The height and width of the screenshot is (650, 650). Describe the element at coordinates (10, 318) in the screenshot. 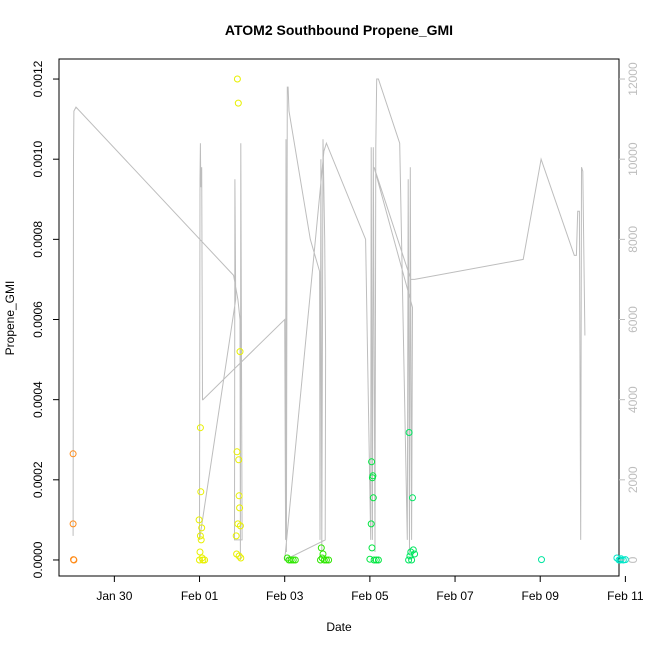

I see `y-axis-label: Propene_GMI` at that location.